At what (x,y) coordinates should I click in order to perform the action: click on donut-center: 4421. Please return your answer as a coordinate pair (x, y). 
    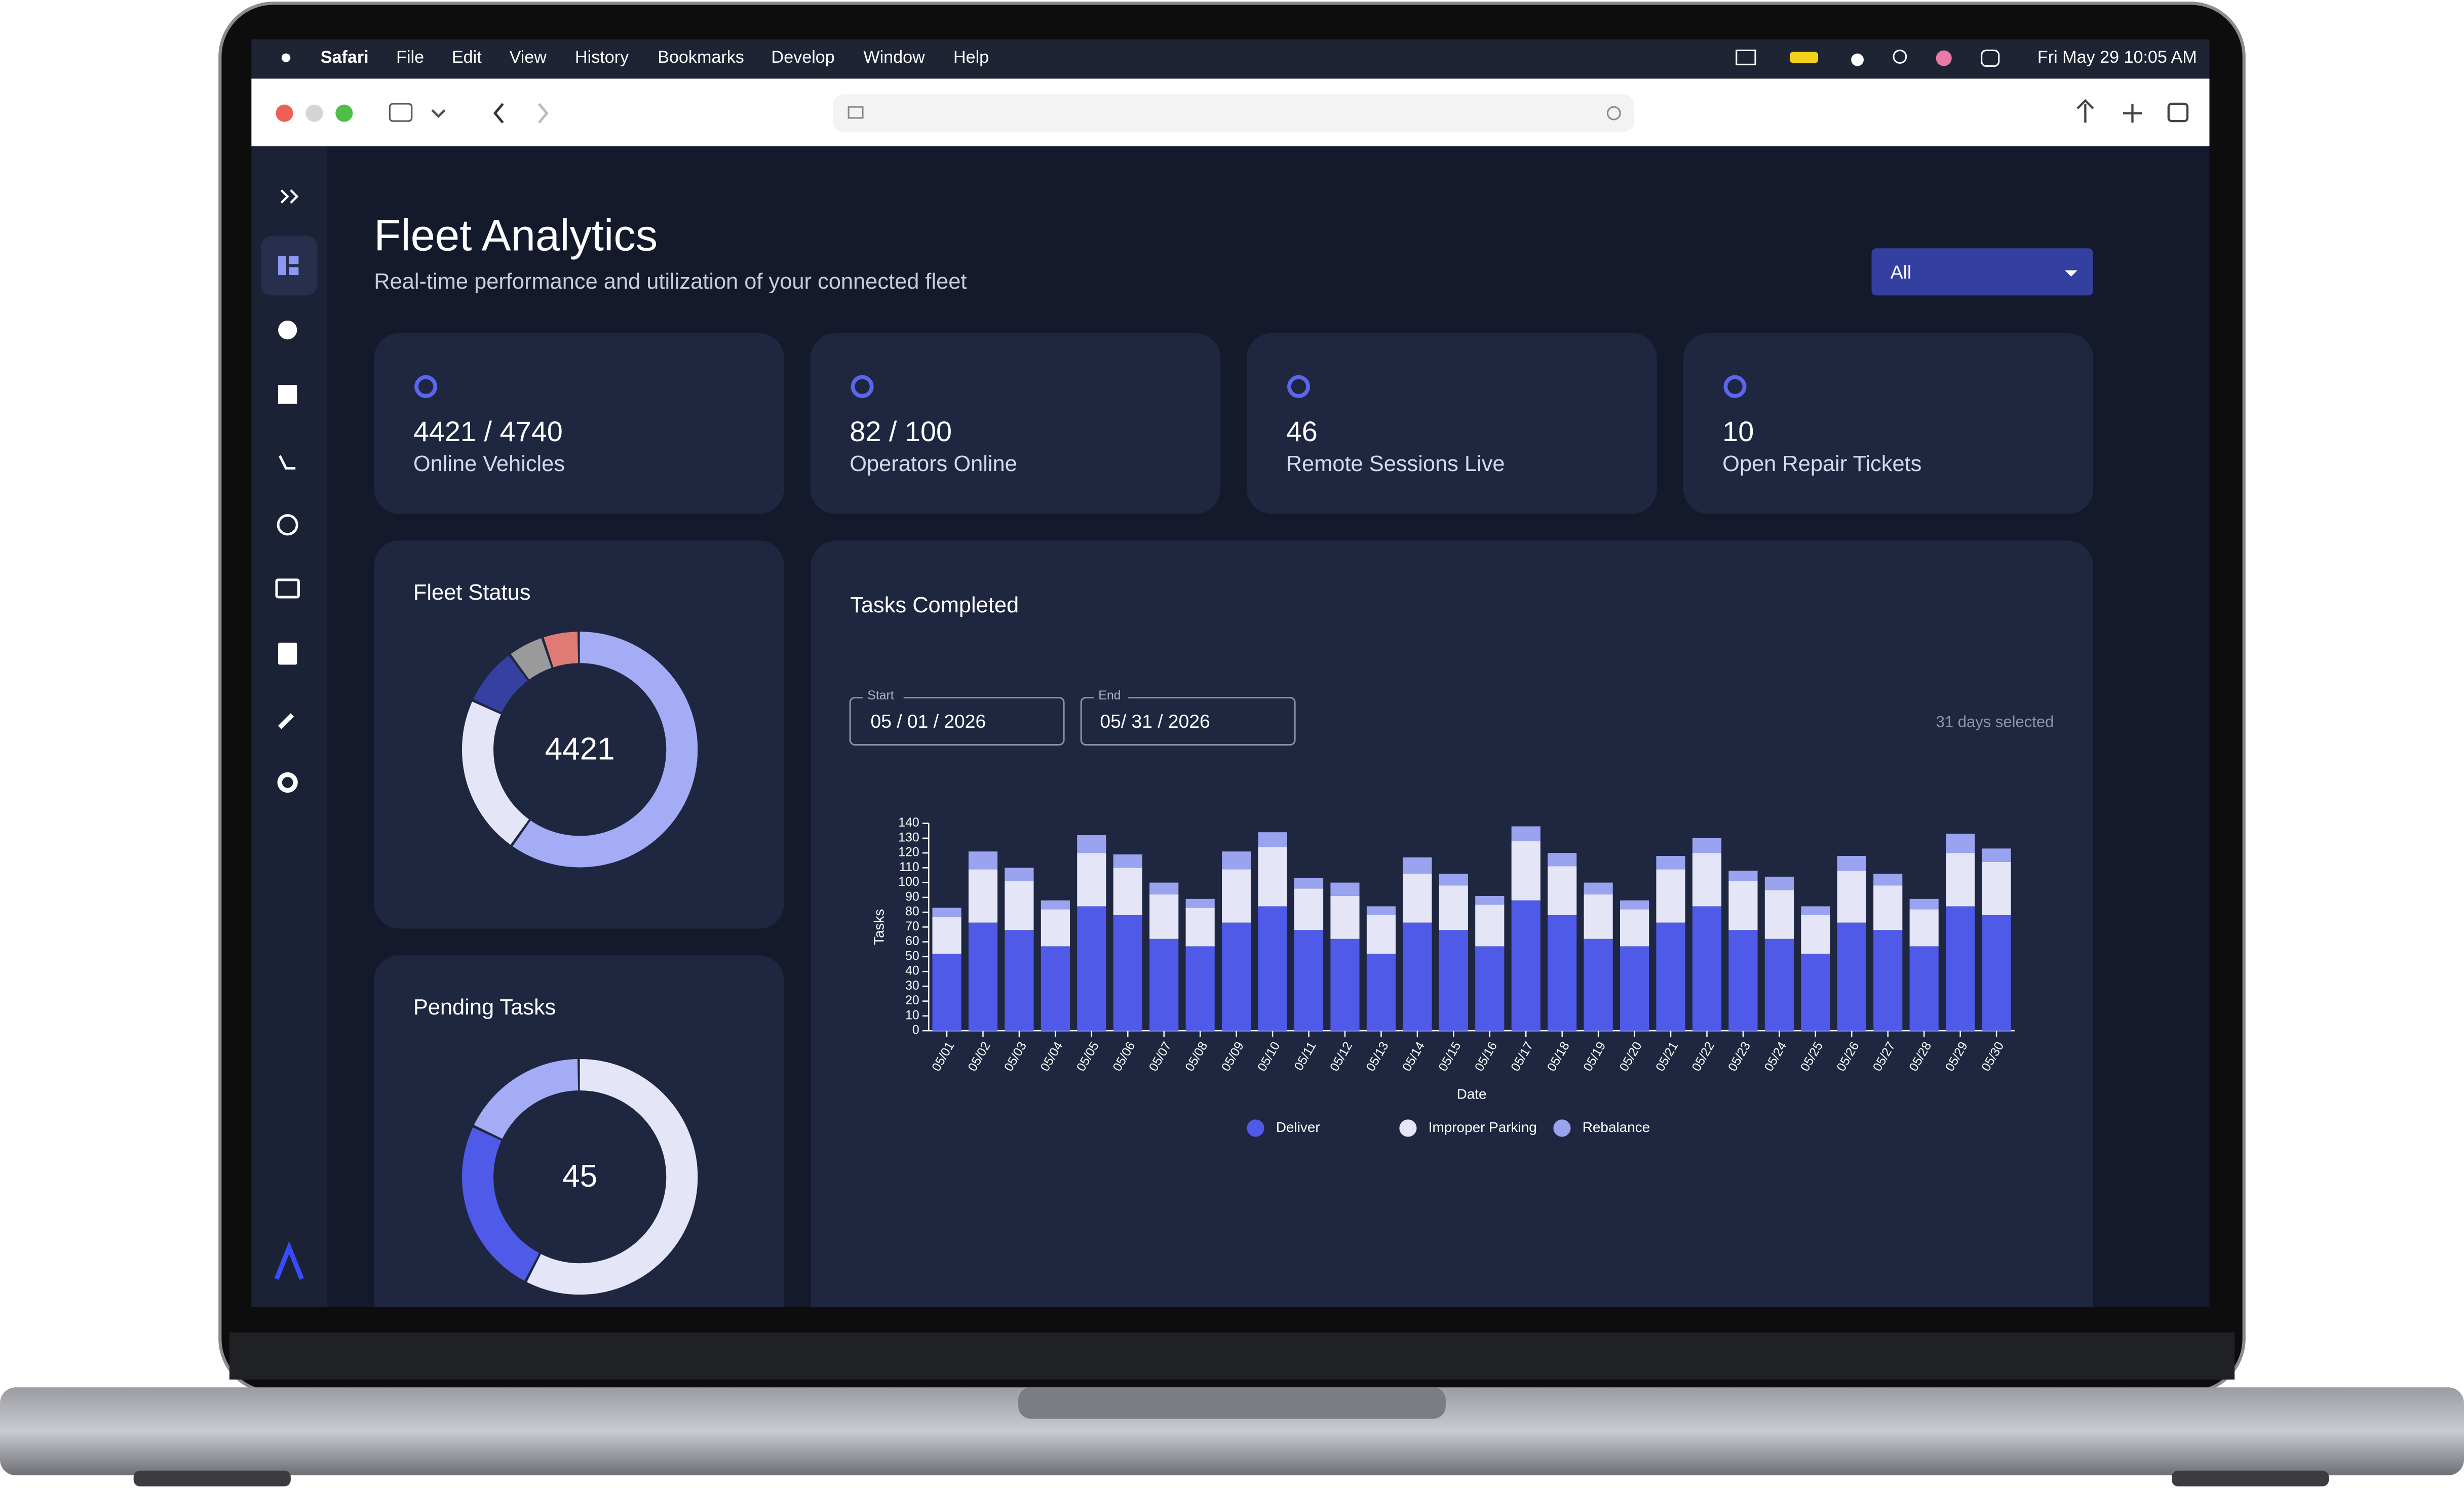
    Looking at the image, I should click on (580, 748).